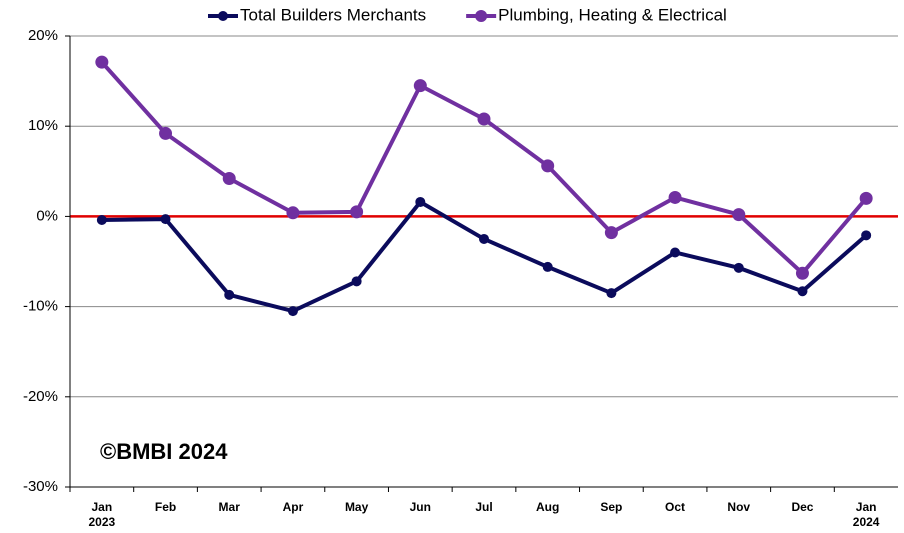 Image resolution: width=904 pixels, height=533 pixels. What do you see at coordinates (611, 507) in the screenshot?
I see `x-tick-label: Sep` at bounding box center [611, 507].